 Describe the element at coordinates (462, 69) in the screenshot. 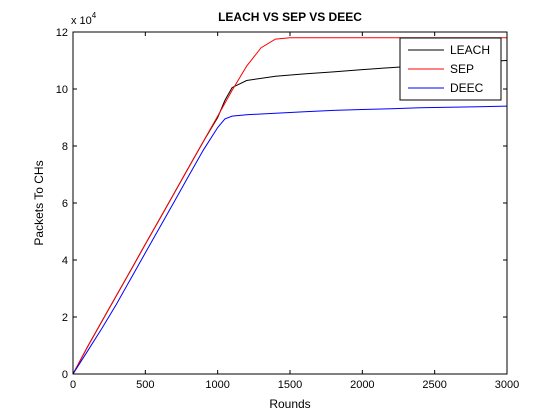

I see `legend-label-sep: SEP` at that location.